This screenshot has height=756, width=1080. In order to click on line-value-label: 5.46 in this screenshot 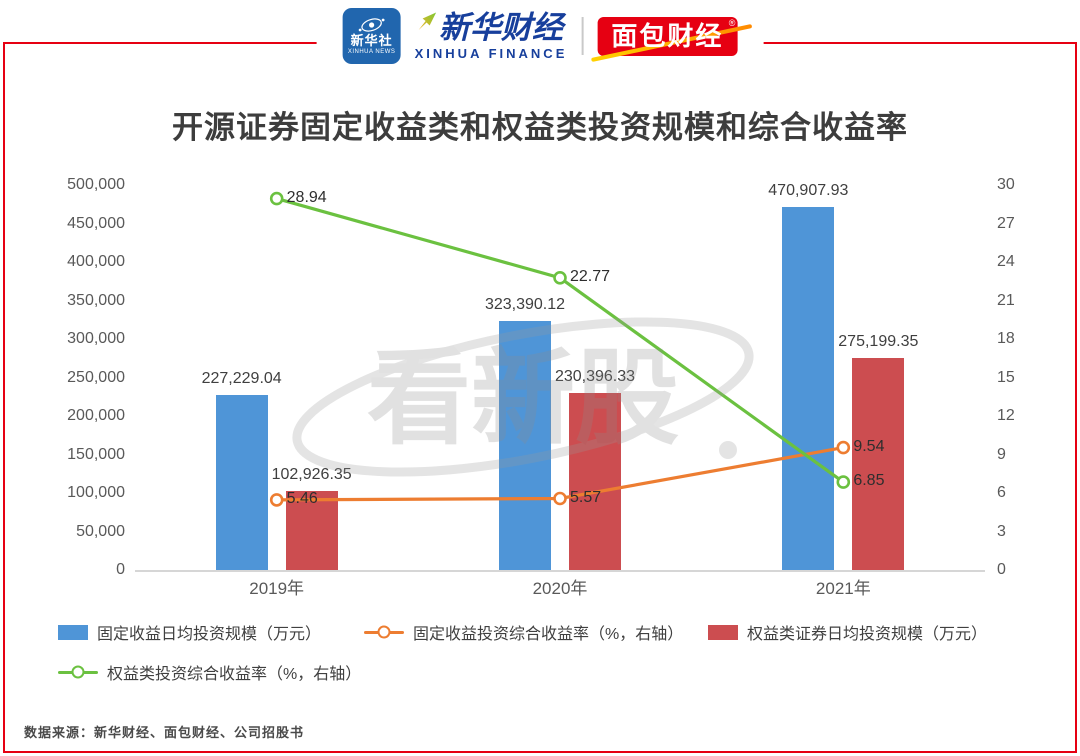, I will do `click(302, 498)`.